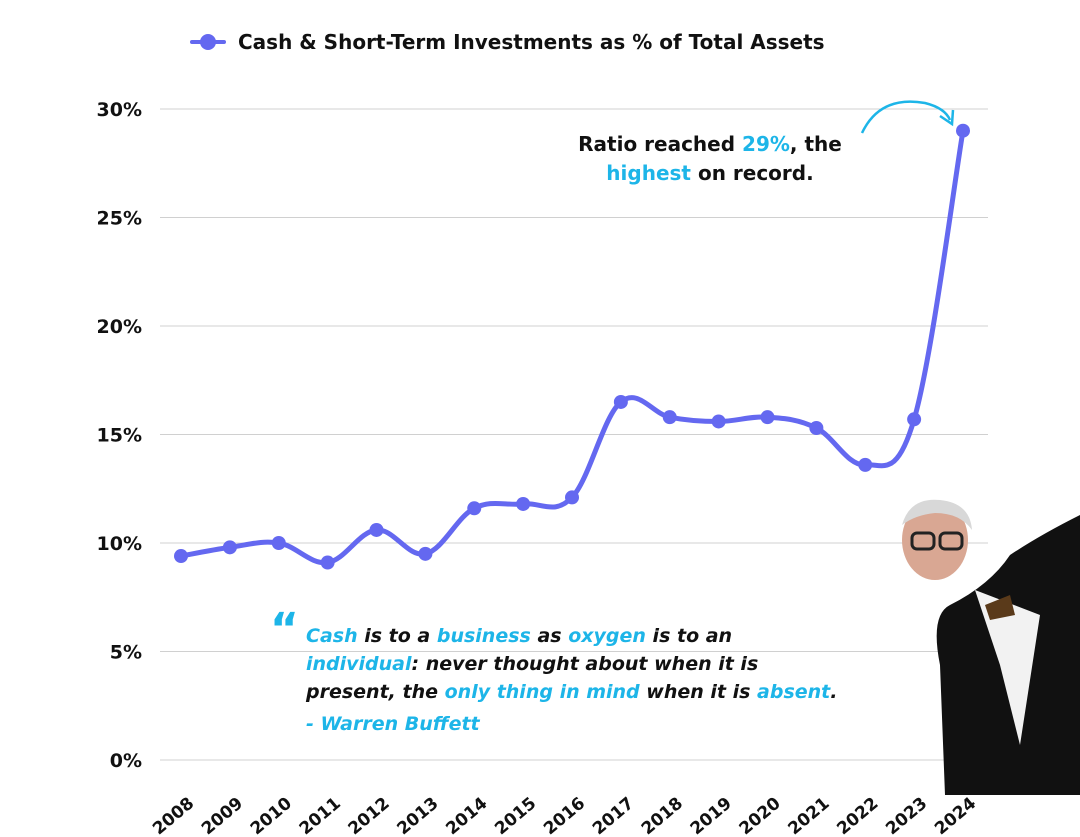  What do you see at coordinates (815, 144) in the screenshot?
I see `annotation-text: , the` at bounding box center [815, 144].